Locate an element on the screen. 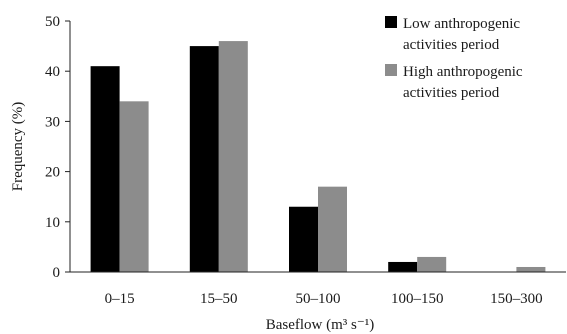 This screenshot has height=334, width=567. y-tick-label: 30 is located at coordinates (52, 122).